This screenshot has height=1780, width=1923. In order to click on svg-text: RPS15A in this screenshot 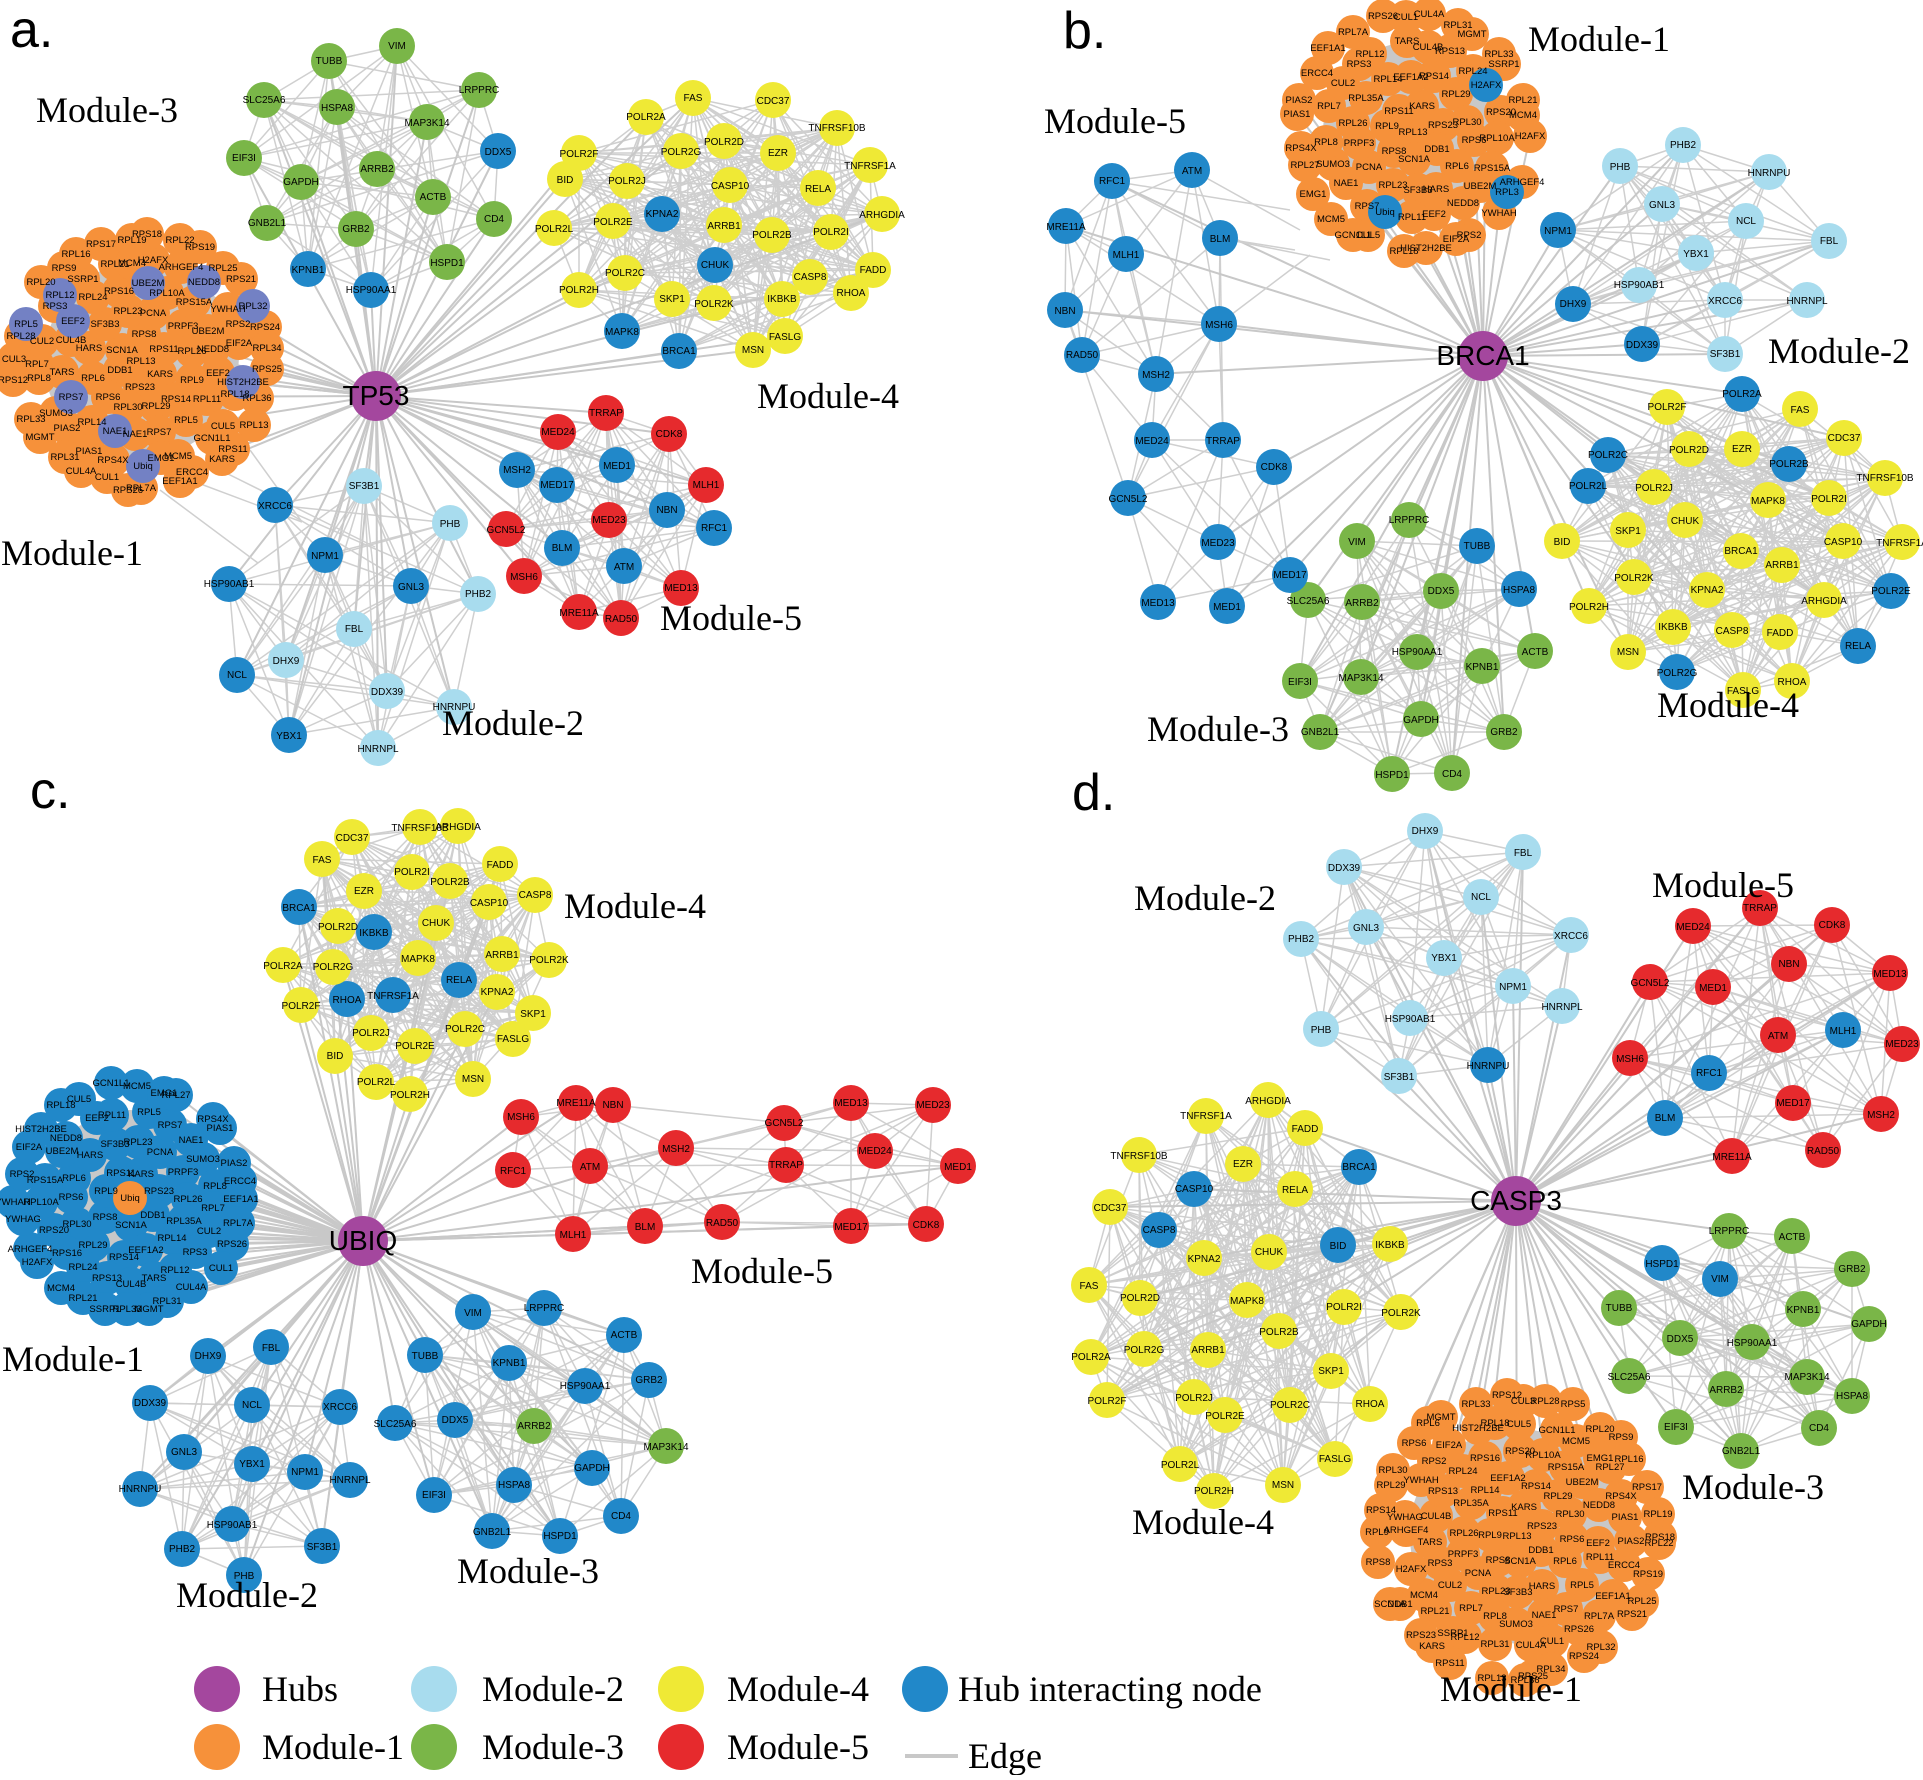, I will do `click(45, 1180)`.